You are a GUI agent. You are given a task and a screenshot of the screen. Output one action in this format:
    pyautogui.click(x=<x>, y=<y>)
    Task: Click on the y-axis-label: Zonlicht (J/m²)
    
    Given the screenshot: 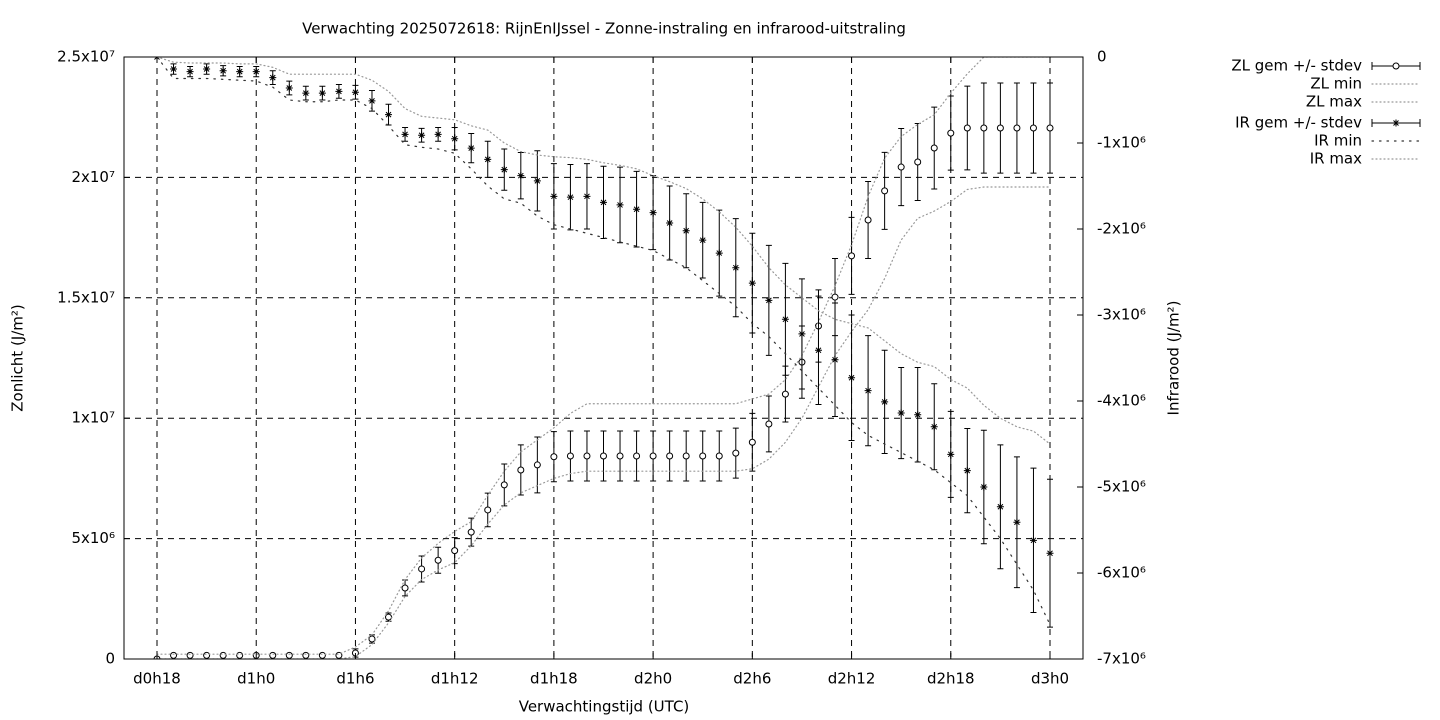 What is the action you would take?
    pyautogui.click(x=18, y=358)
    